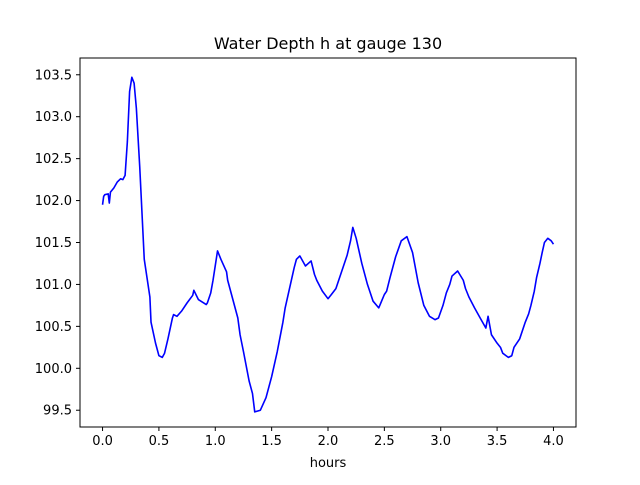 This screenshot has width=640, height=485. I want to click on x-tick-label: 2.0, so click(328, 441).